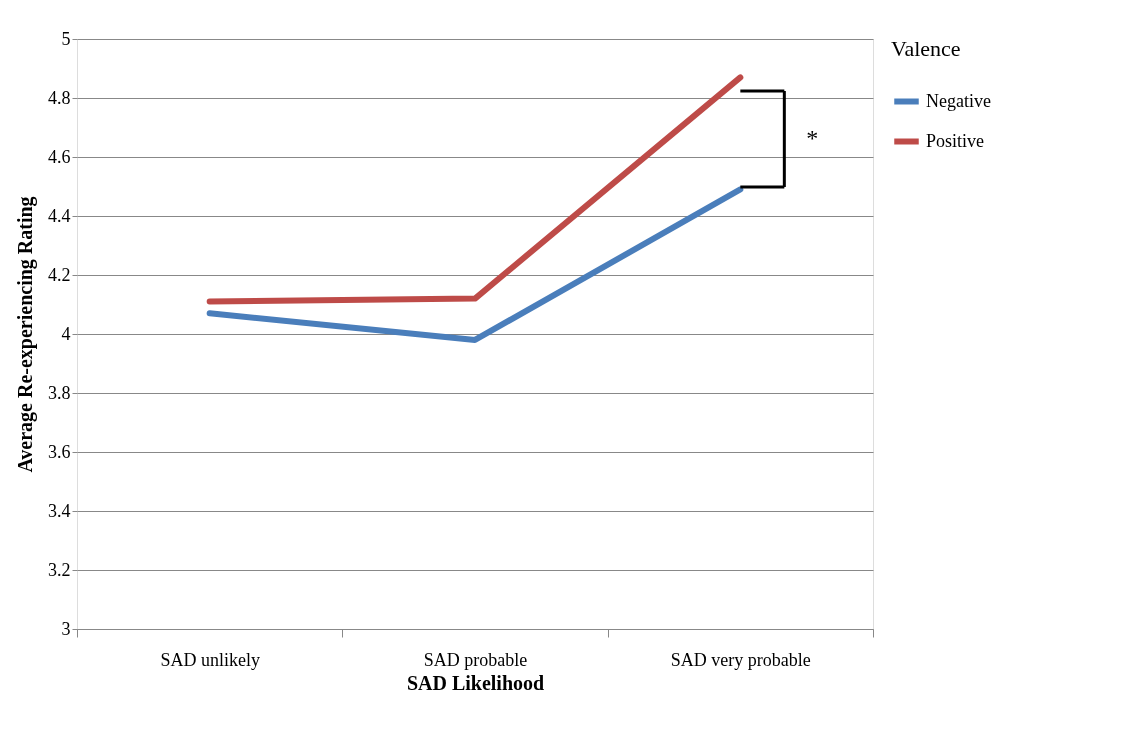 The image size is (1147, 742). I want to click on x-tick-label: SAD unlikely, so click(210, 659).